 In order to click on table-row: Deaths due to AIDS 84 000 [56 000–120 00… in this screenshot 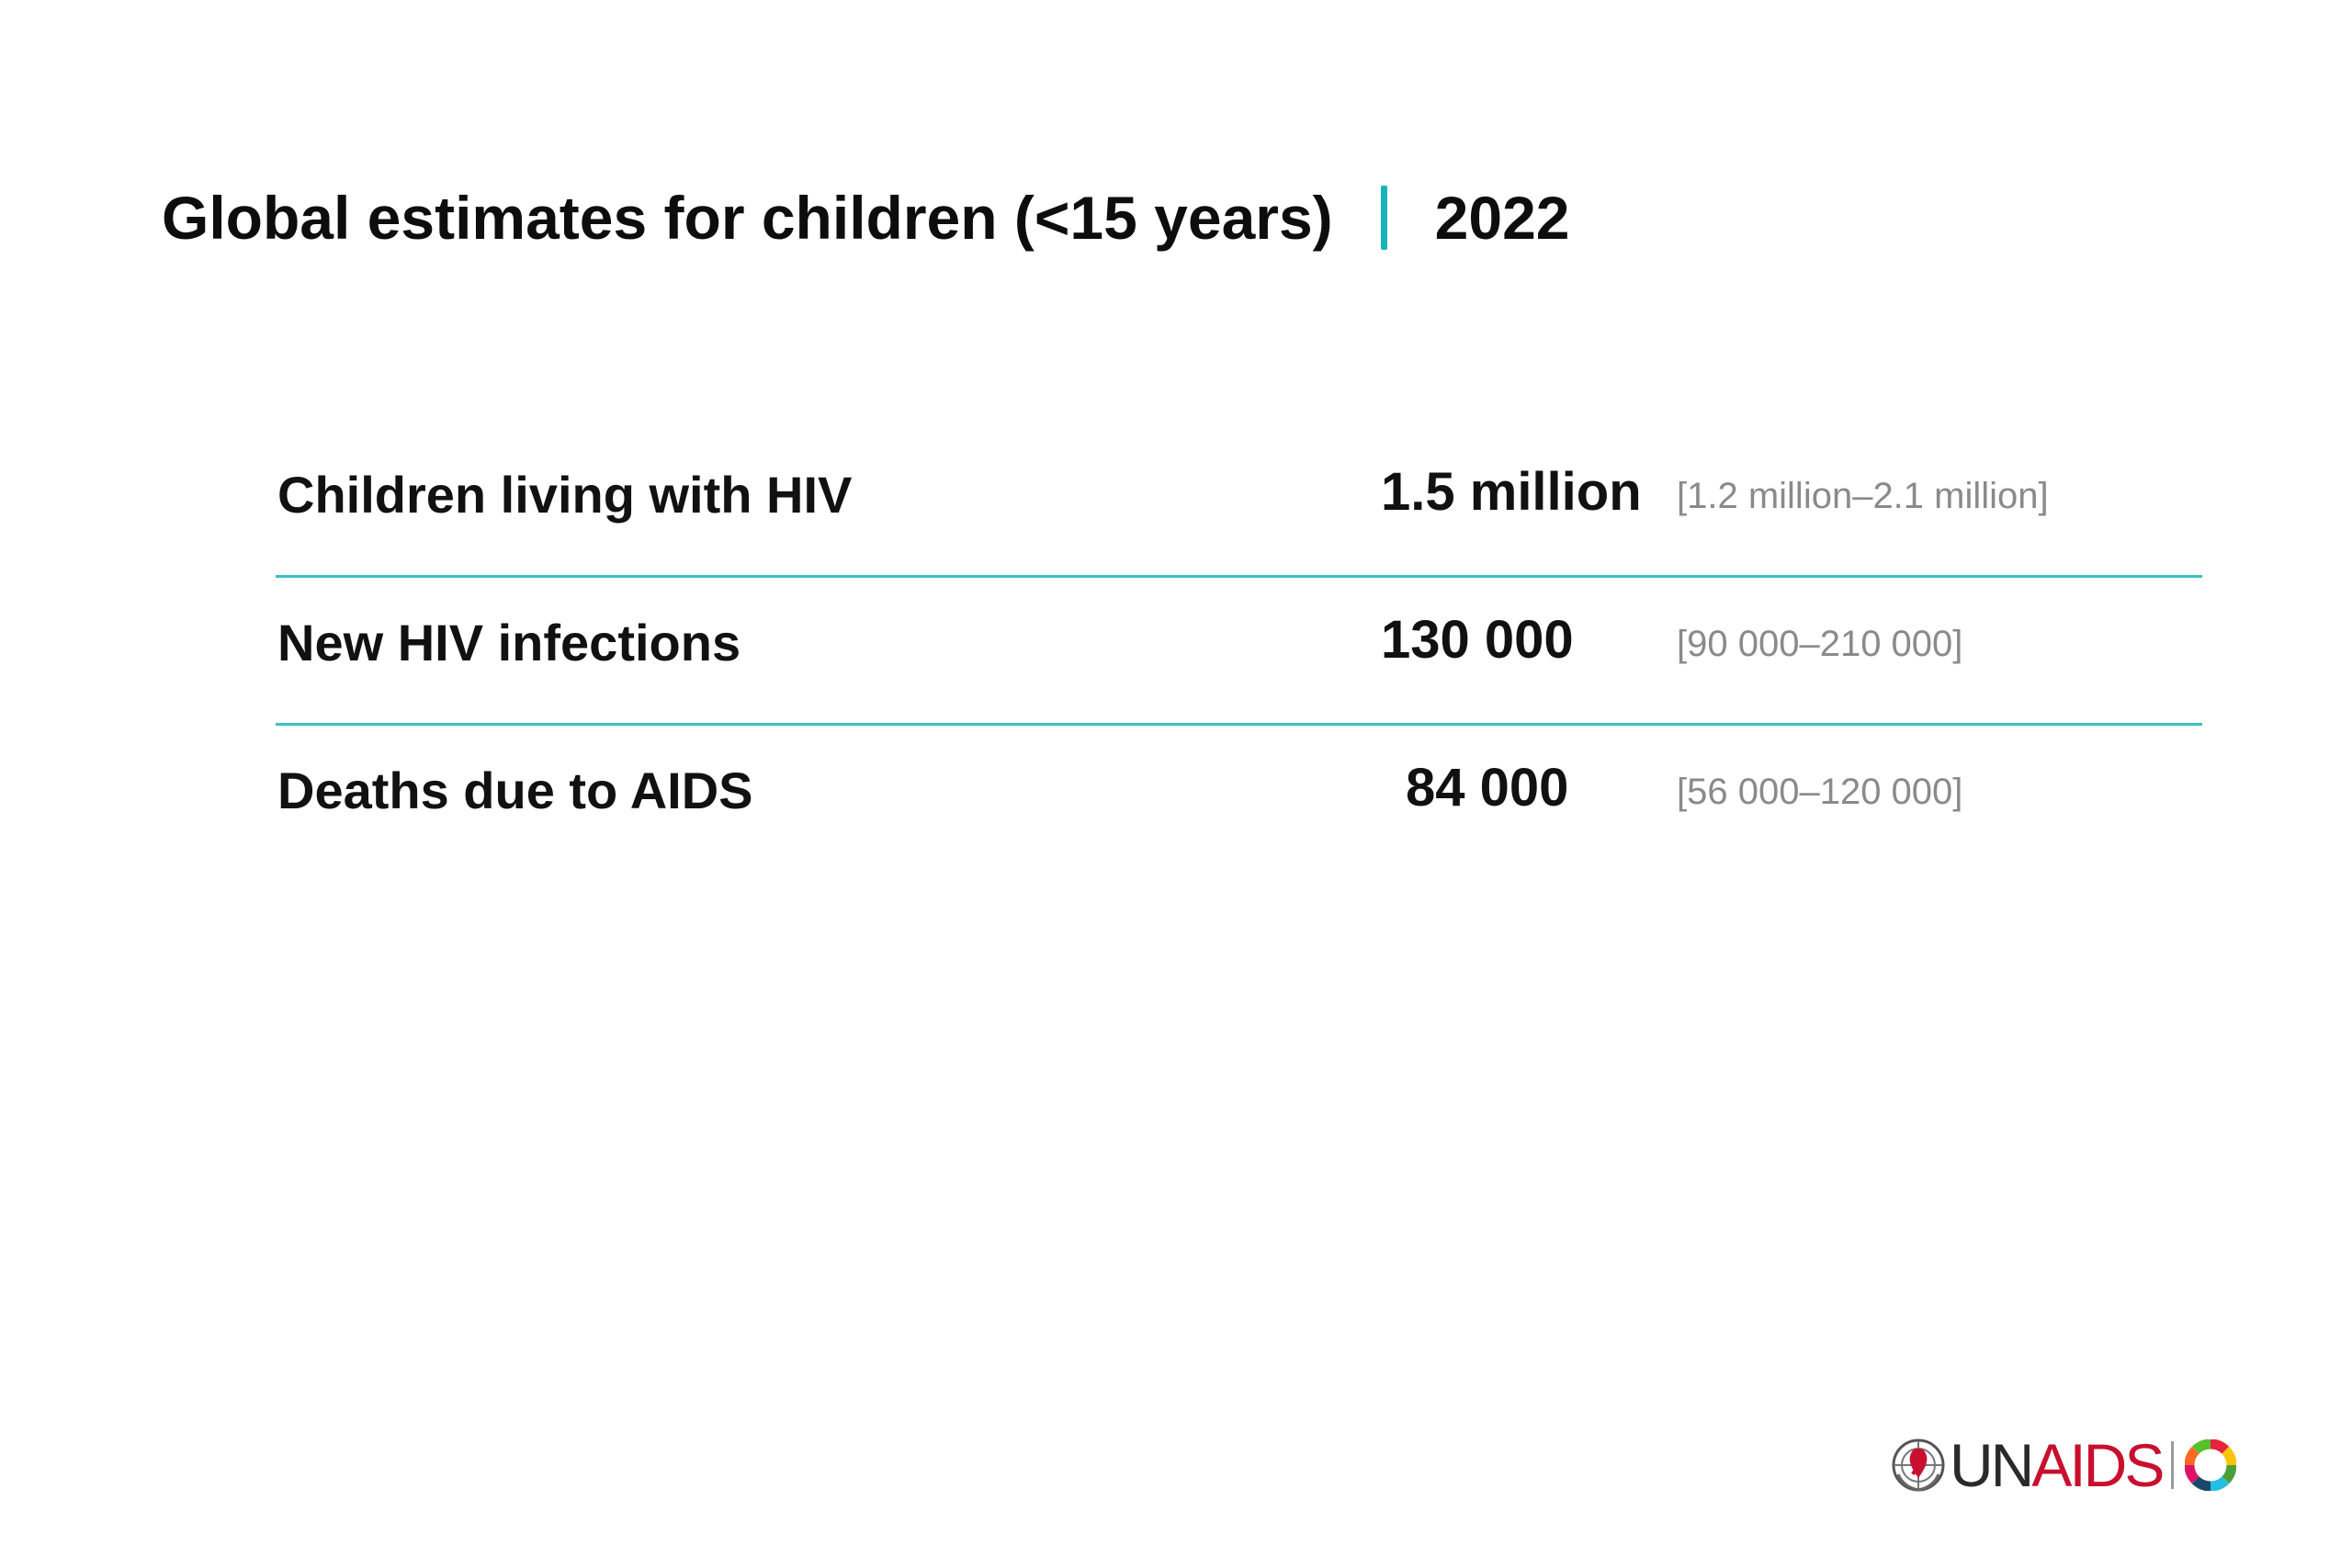, I will do `click(1239, 798)`.